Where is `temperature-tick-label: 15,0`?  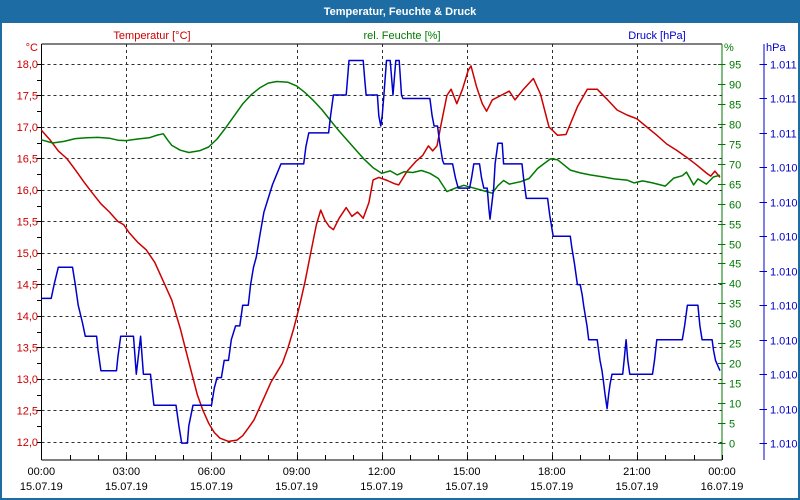
temperature-tick-label: 15,0 is located at coordinates (27, 254).